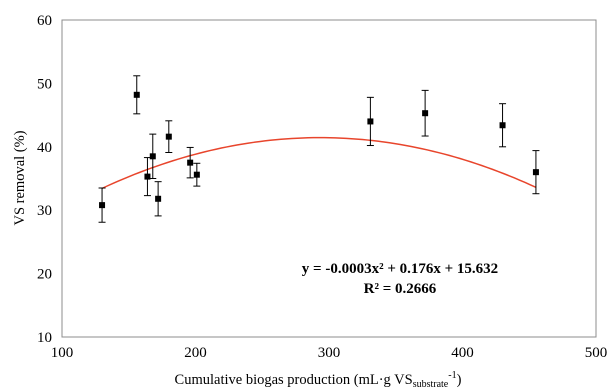 Image resolution: width=615 pixels, height=390 pixels. I want to click on x-tick-label: 200, so click(195, 353).